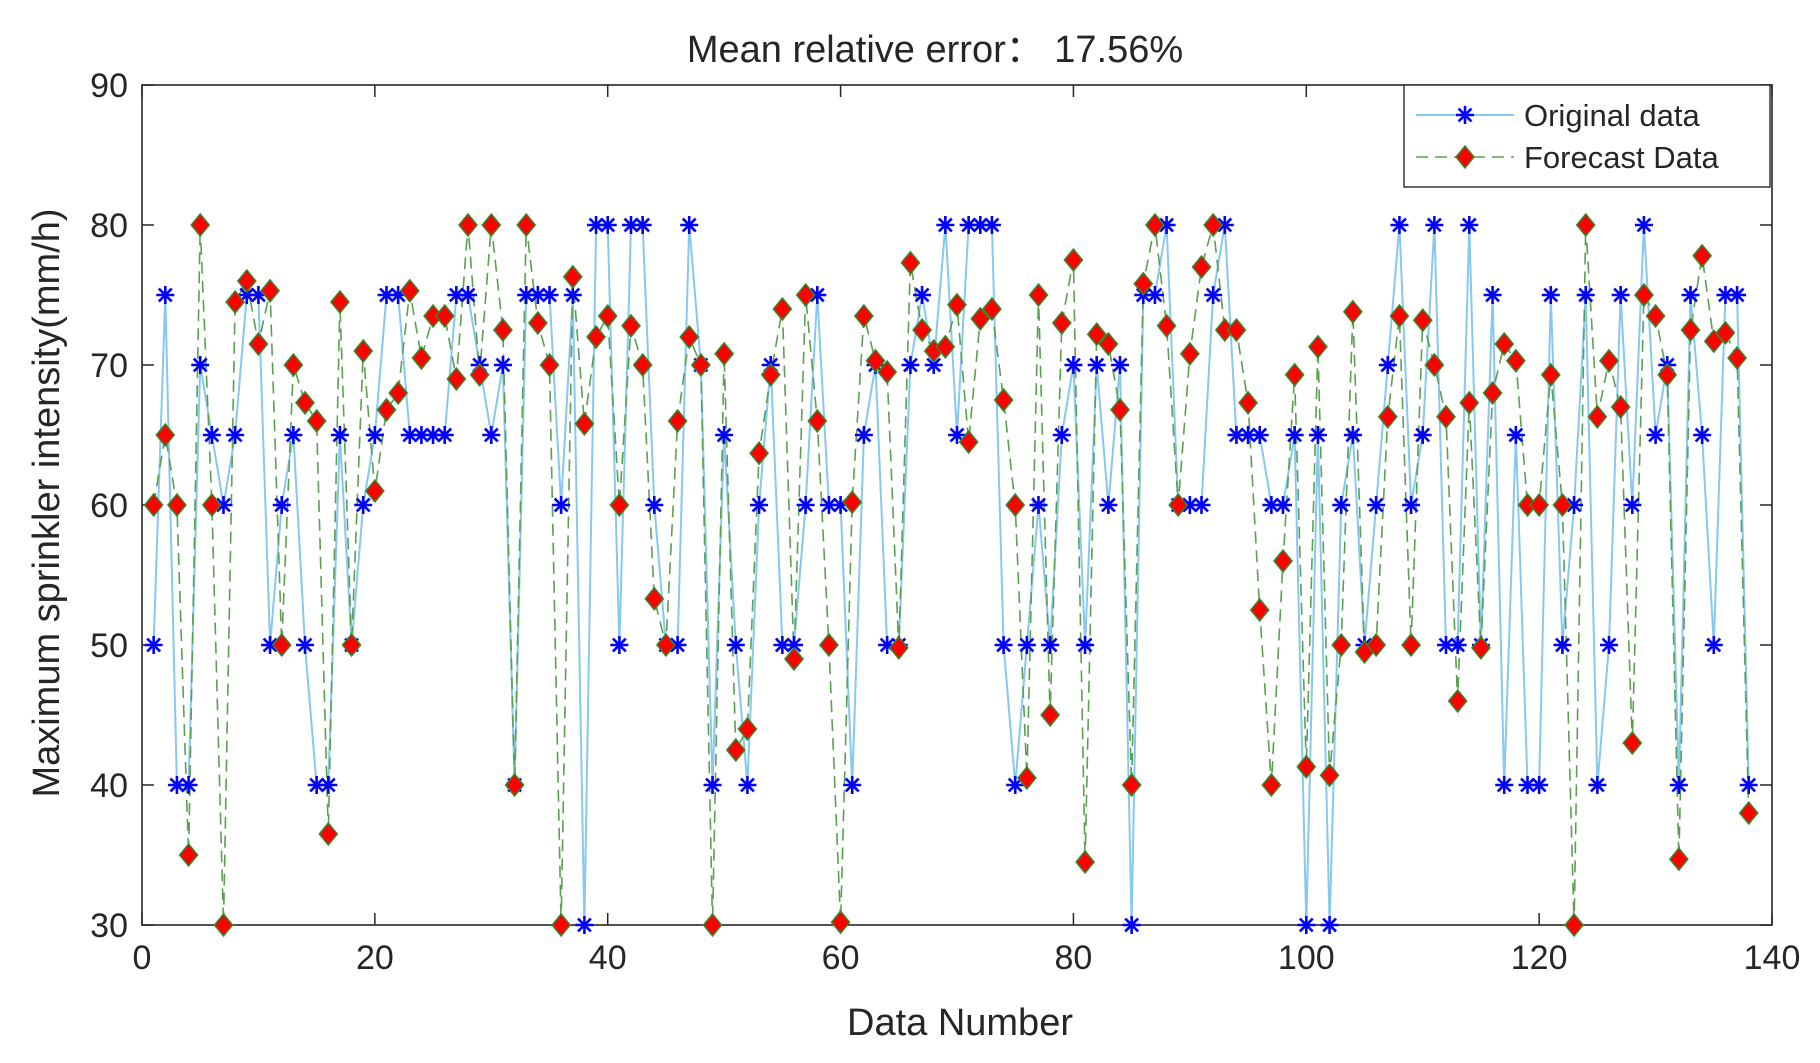 The width and height of the screenshot is (1820, 1063). What do you see at coordinates (375, 958) in the screenshot?
I see `x-tick-label: 20` at bounding box center [375, 958].